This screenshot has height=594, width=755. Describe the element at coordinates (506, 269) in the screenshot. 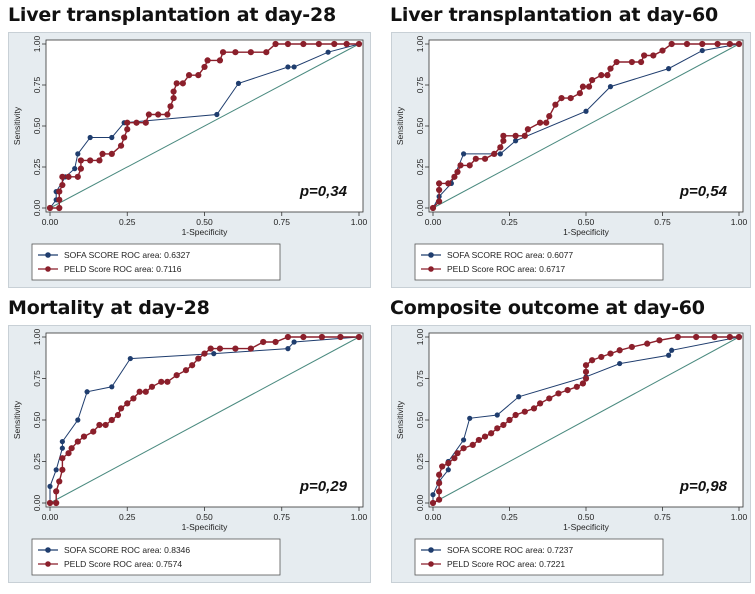

I see `legend-label-peld: PELD Score ROC area: 0.6717` at that location.